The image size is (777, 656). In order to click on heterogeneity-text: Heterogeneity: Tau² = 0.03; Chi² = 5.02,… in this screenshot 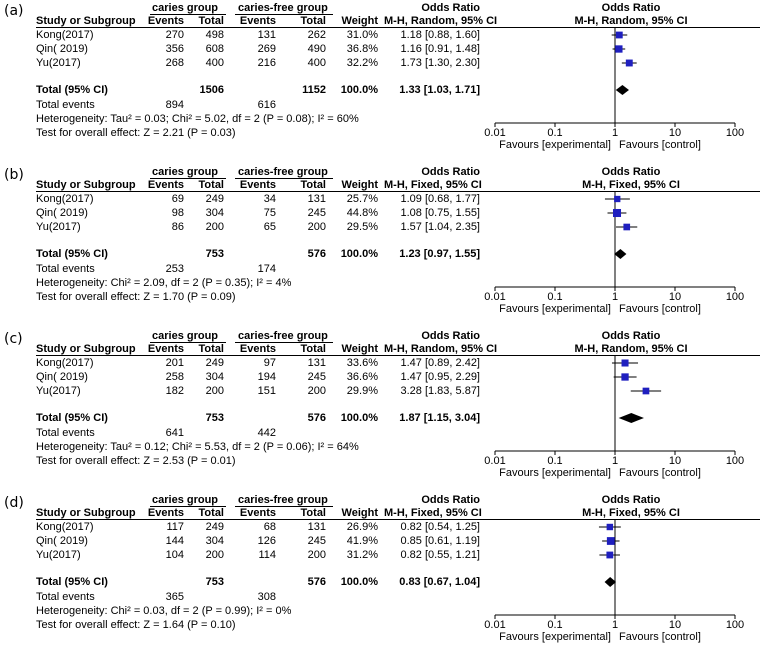, I will do `click(197, 119)`.